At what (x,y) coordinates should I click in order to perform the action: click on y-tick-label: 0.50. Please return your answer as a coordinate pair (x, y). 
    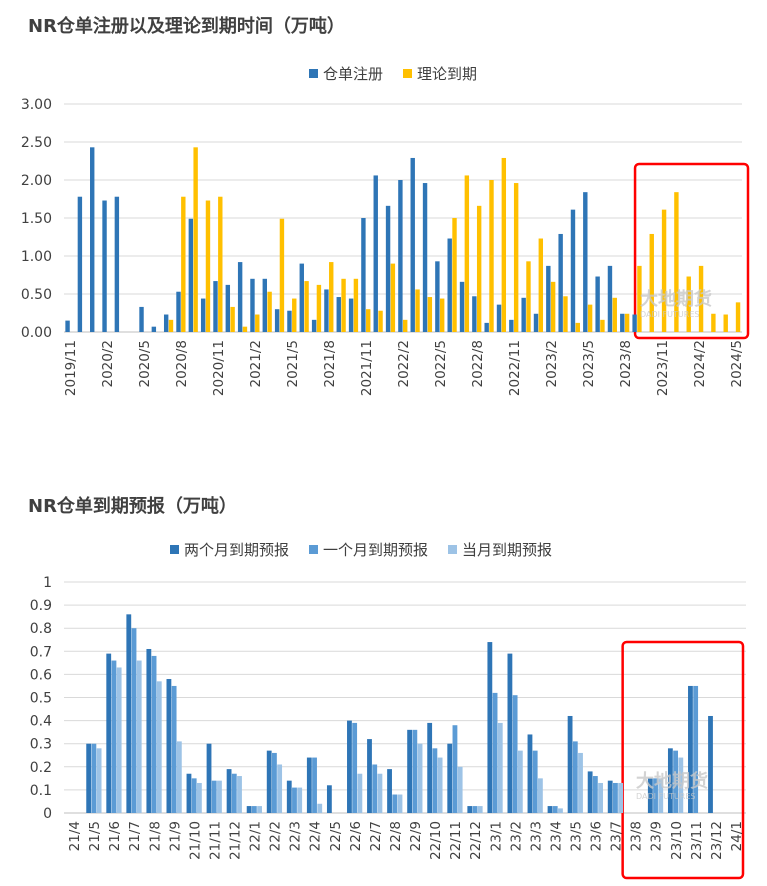
    Looking at the image, I should click on (36, 295).